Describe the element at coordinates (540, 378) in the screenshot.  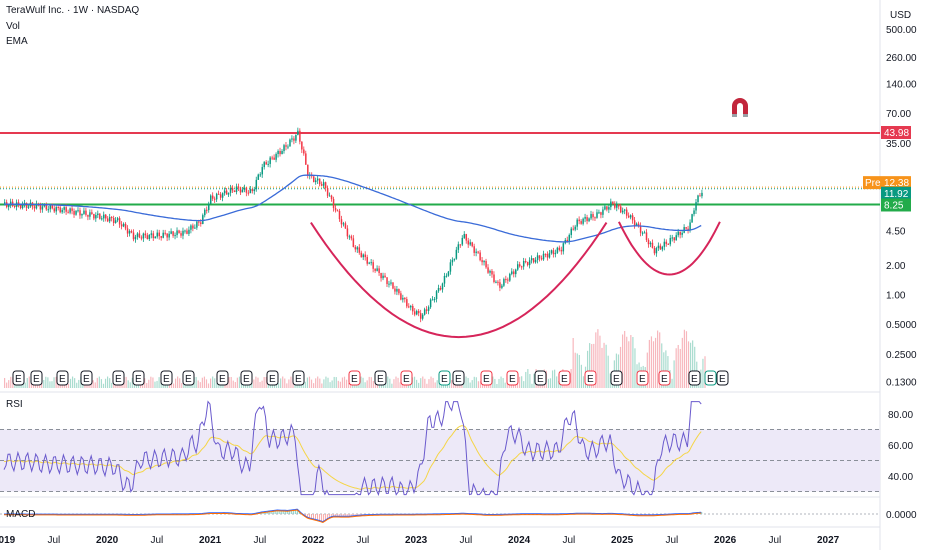
I see `earnings-event-19: E` at that location.